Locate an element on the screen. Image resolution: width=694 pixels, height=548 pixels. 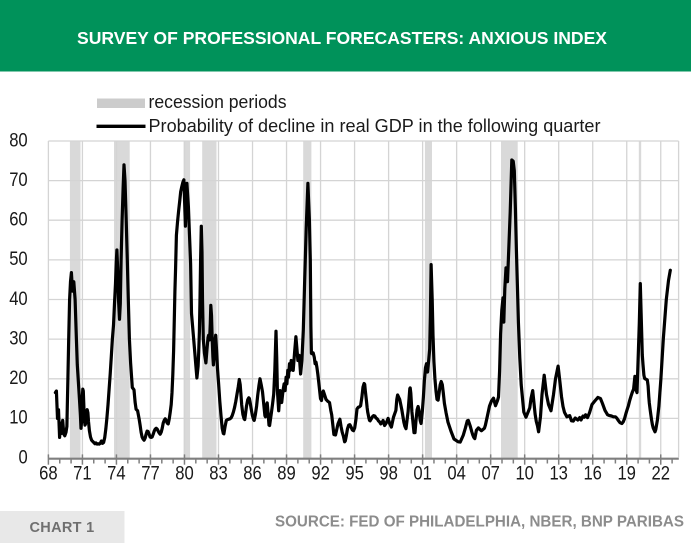
svg-text: 77 is located at coordinates (150, 474).